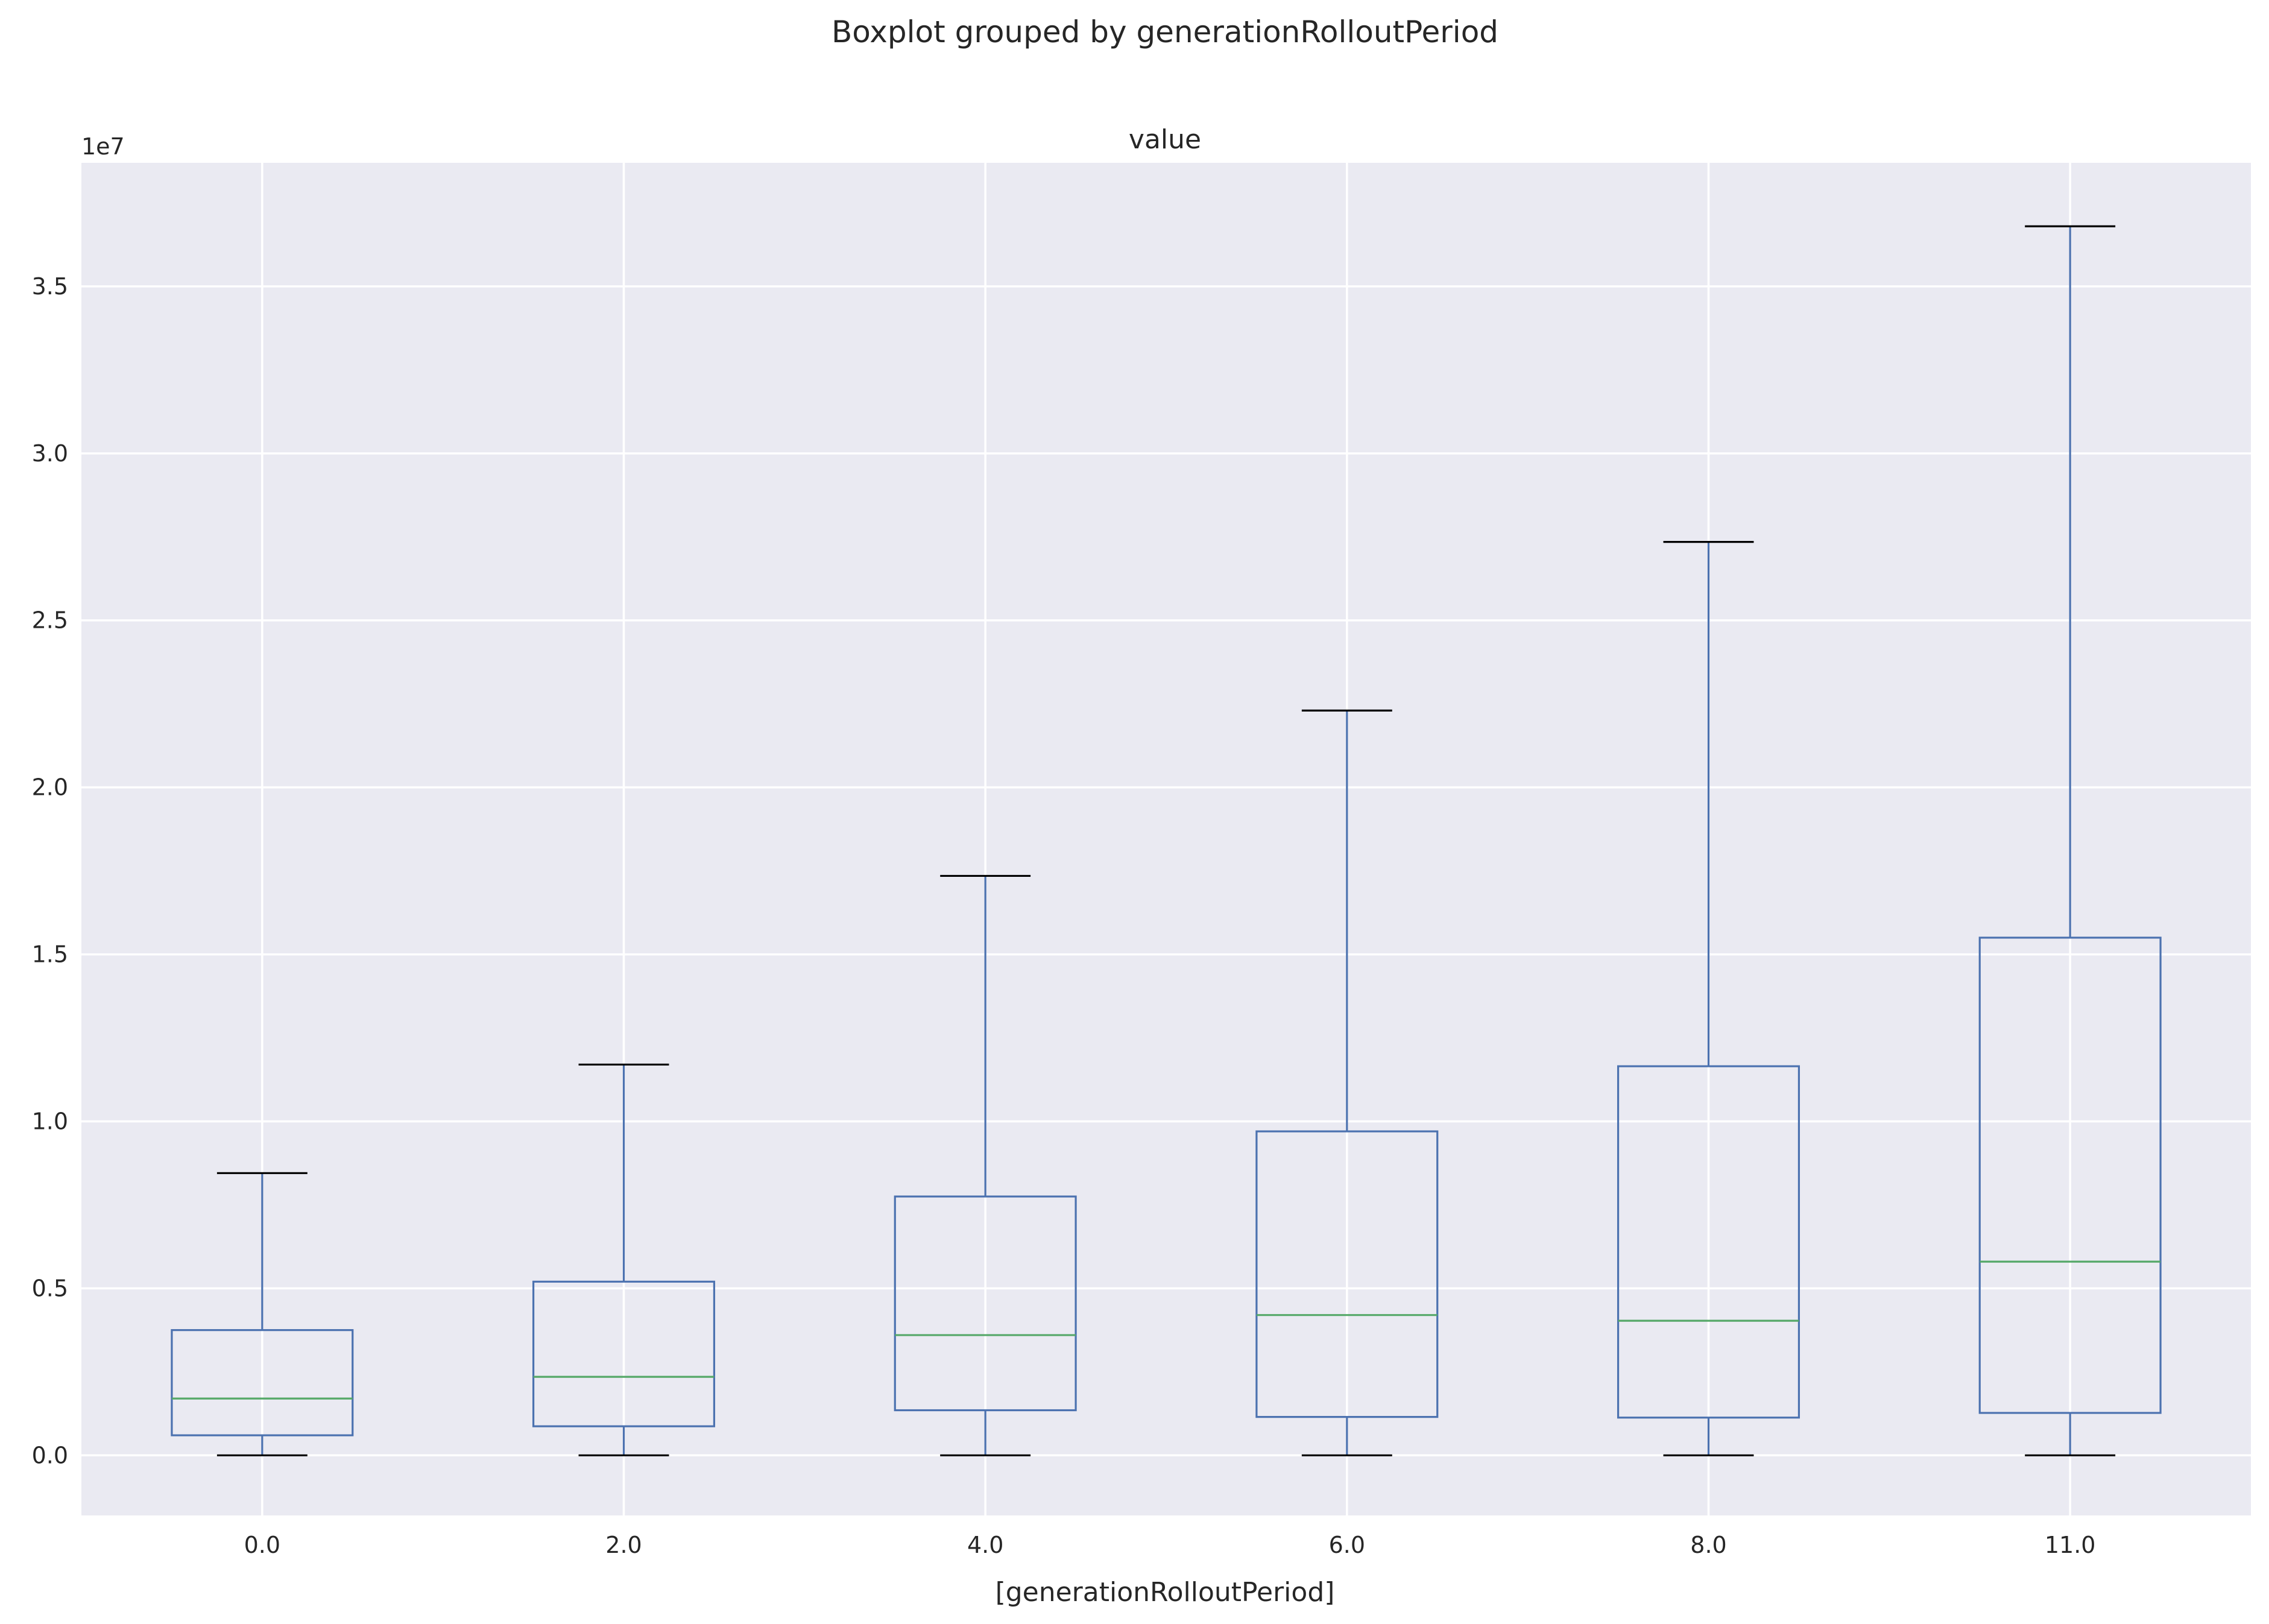 Image resolution: width=2269 pixels, height=1624 pixels. What do you see at coordinates (1347, 1545) in the screenshot?
I see `x-tick-label: 6.0` at bounding box center [1347, 1545].